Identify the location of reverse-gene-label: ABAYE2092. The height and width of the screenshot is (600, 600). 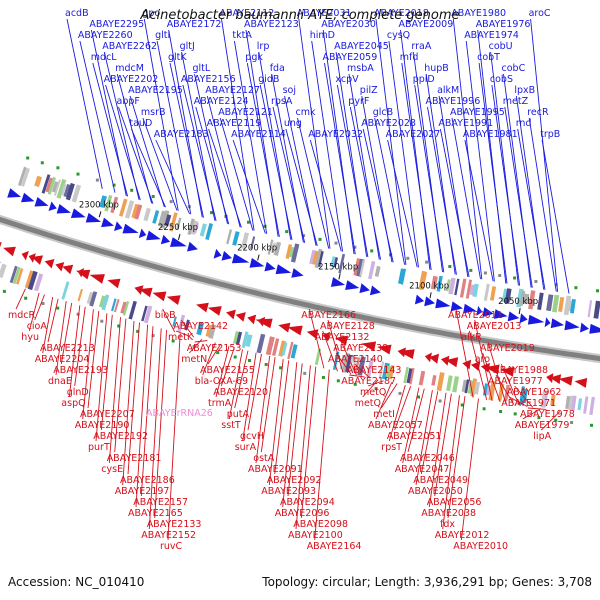
(294, 480).